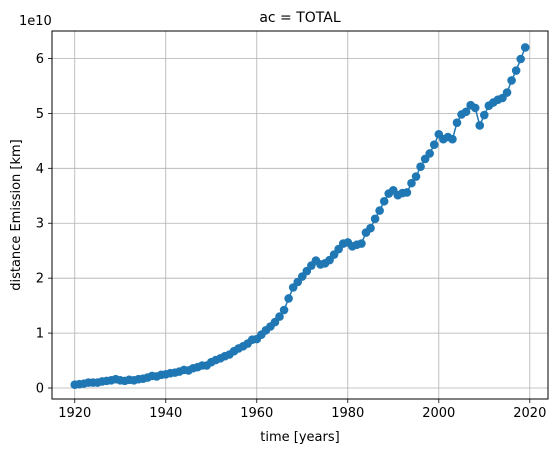  I want to click on y-axis-label: distance Emission [km], so click(16, 215).